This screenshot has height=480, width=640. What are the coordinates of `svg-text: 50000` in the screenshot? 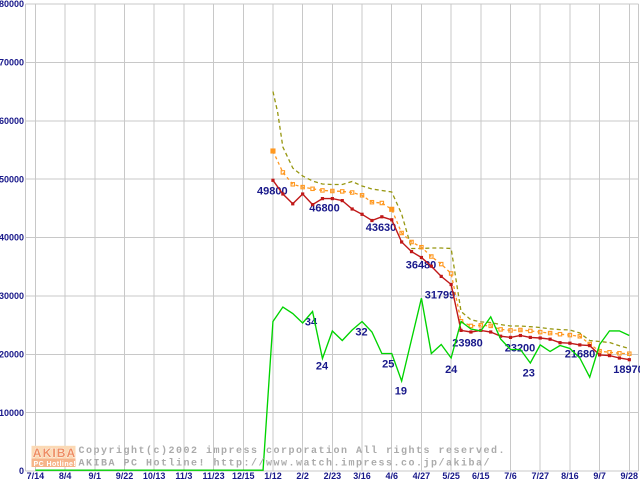 It's located at (12, 179).